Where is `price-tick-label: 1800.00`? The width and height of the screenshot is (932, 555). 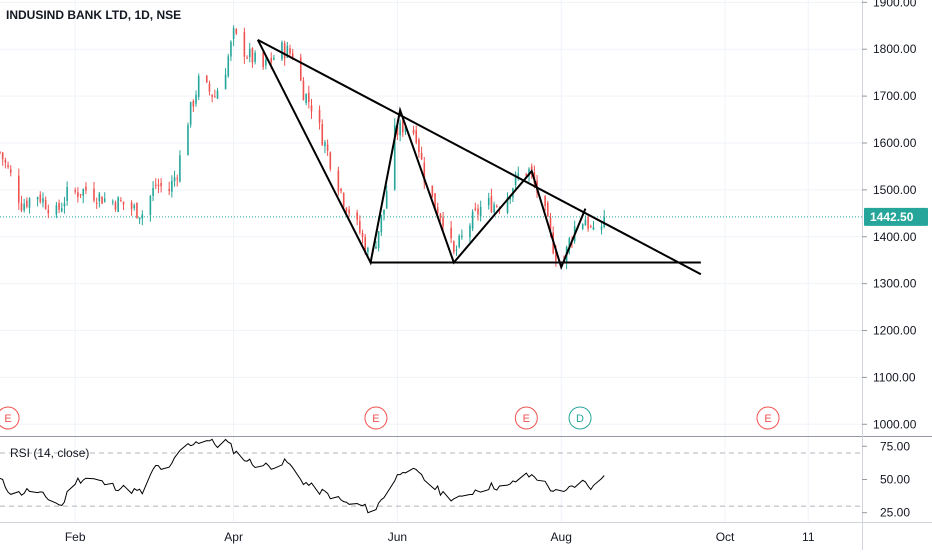 price-tick-label: 1800.00 is located at coordinates (895, 49).